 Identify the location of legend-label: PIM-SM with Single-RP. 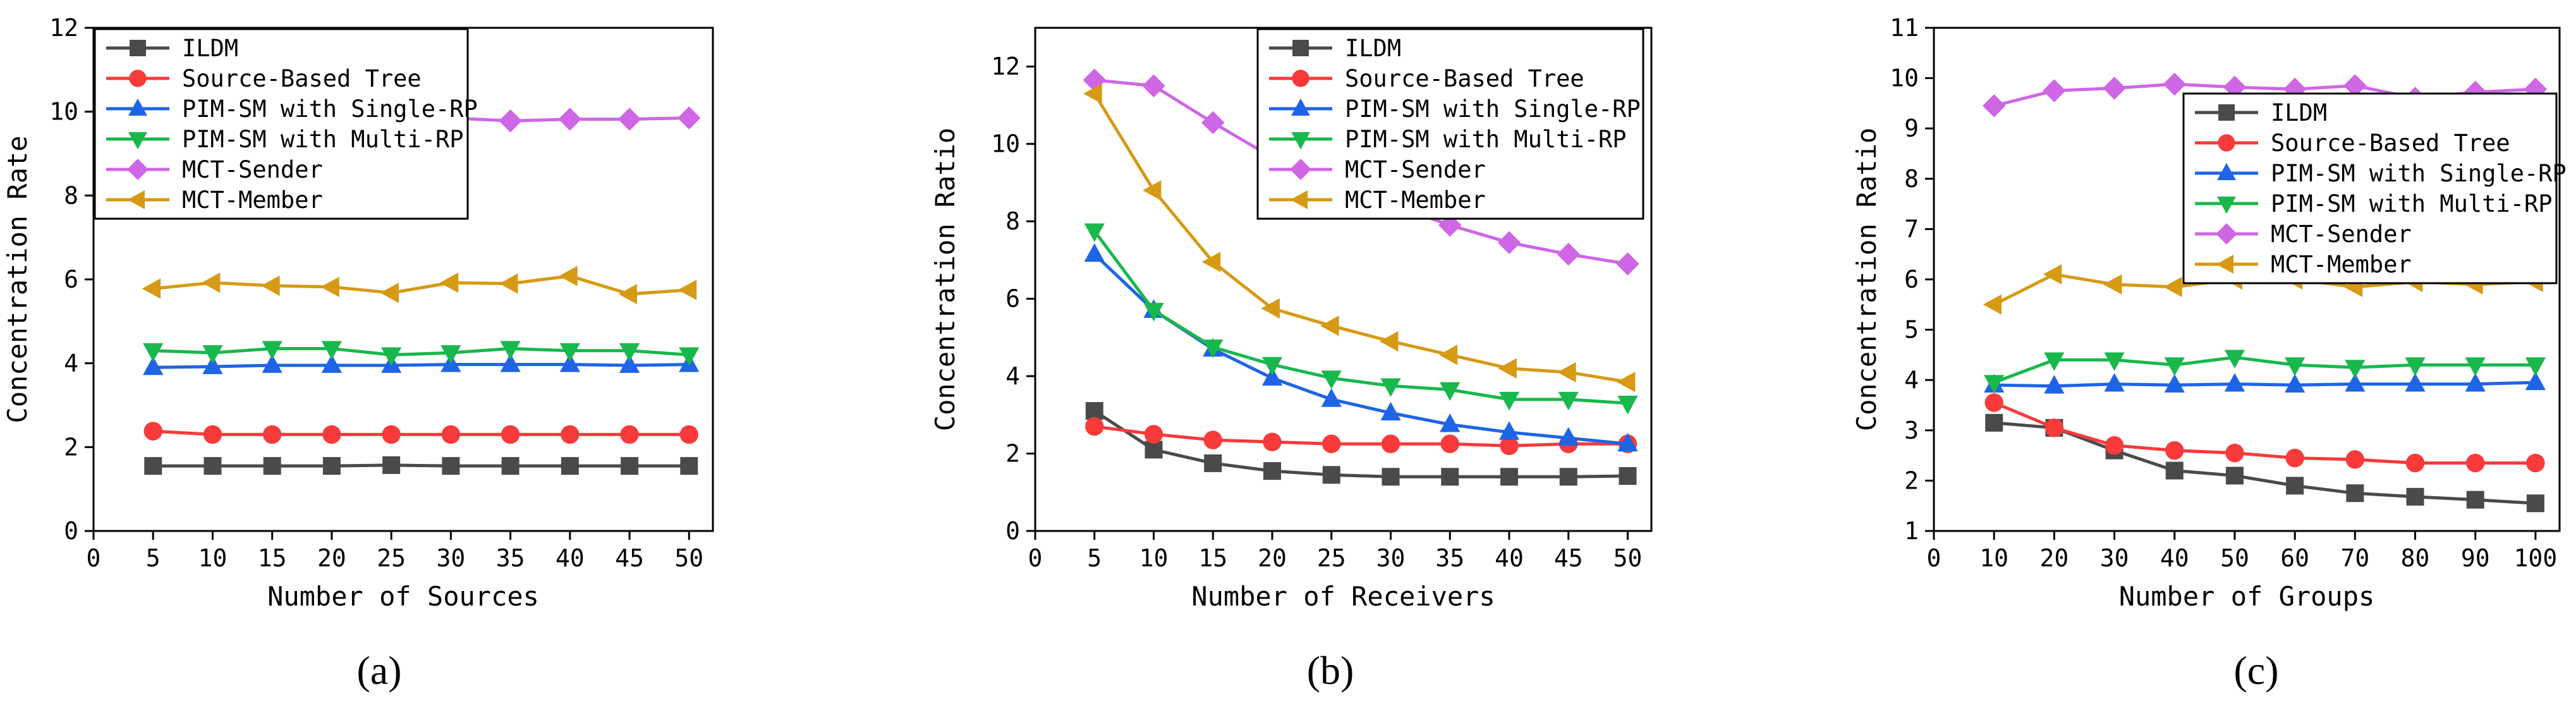
(330, 109).